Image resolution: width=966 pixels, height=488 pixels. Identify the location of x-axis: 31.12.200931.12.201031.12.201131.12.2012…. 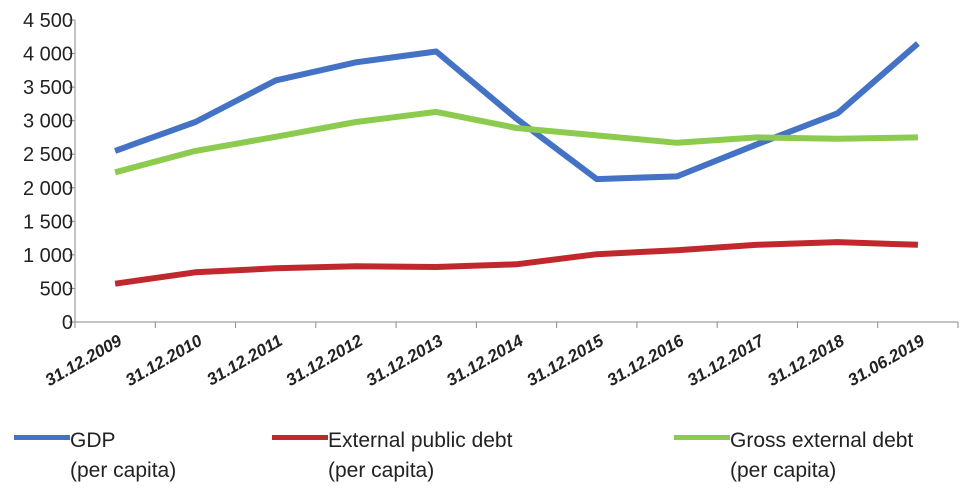
(500, 355).